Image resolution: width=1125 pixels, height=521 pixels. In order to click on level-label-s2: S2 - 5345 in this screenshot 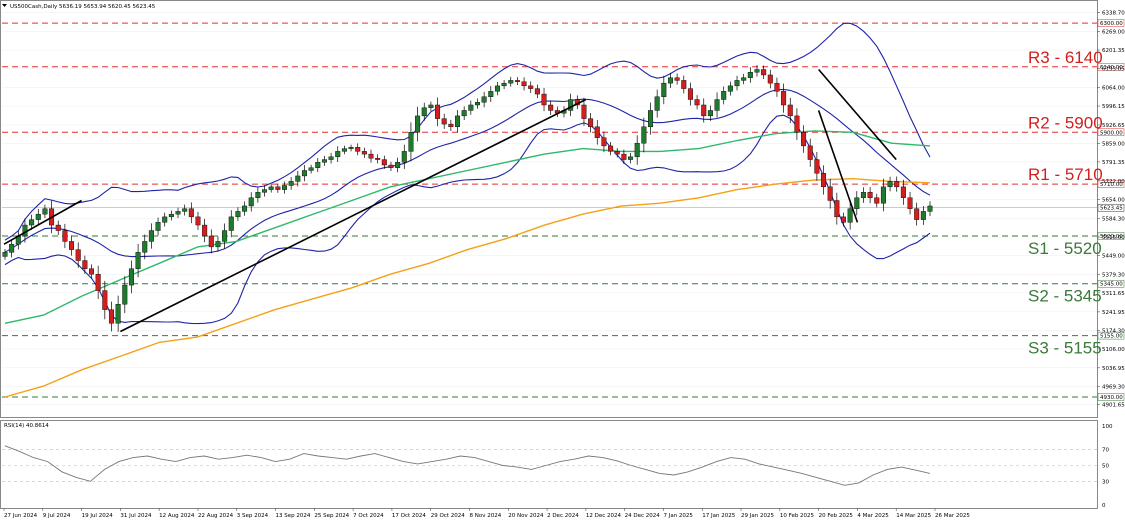, I will do `click(1065, 296)`.